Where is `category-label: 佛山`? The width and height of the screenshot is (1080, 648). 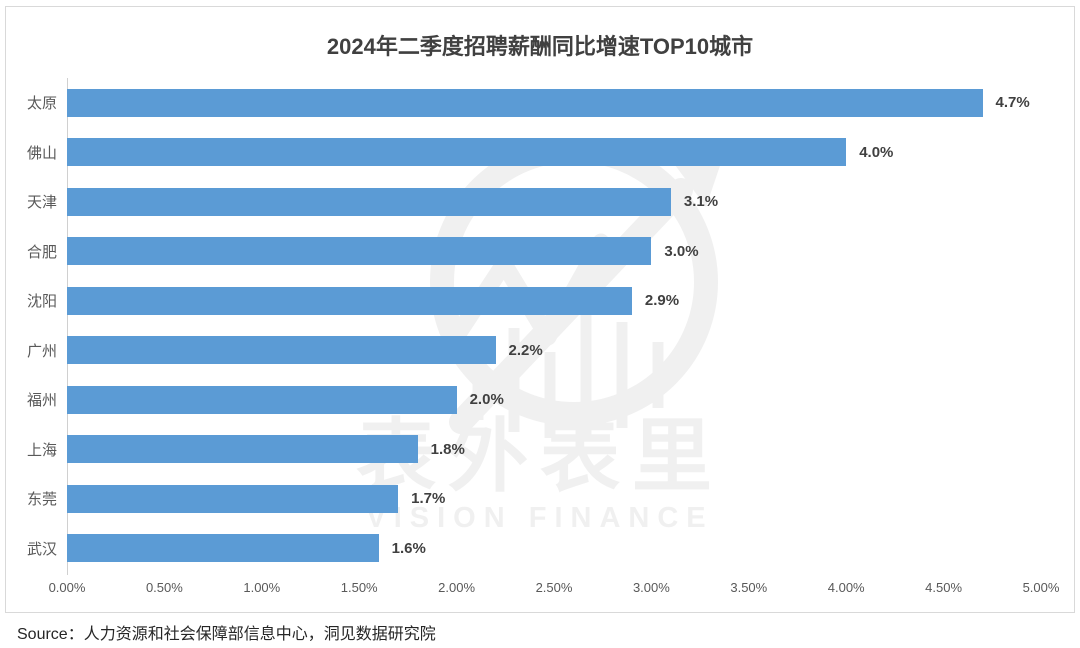
category-label: 佛山 is located at coordinates (41, 153).